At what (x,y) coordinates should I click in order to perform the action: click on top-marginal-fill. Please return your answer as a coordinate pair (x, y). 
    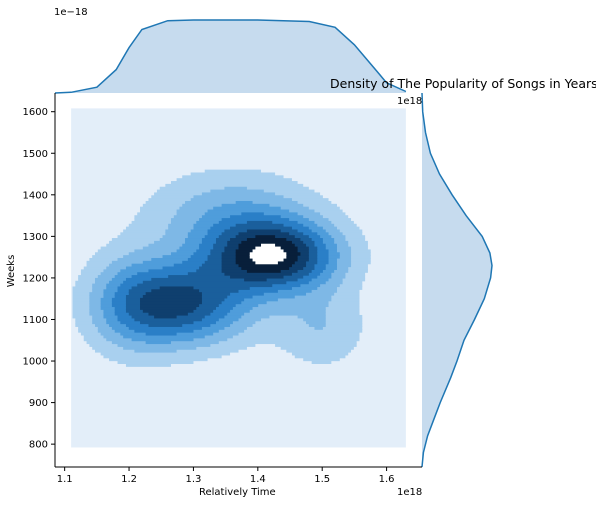
    Looking at the image, I should click on (230, 56).